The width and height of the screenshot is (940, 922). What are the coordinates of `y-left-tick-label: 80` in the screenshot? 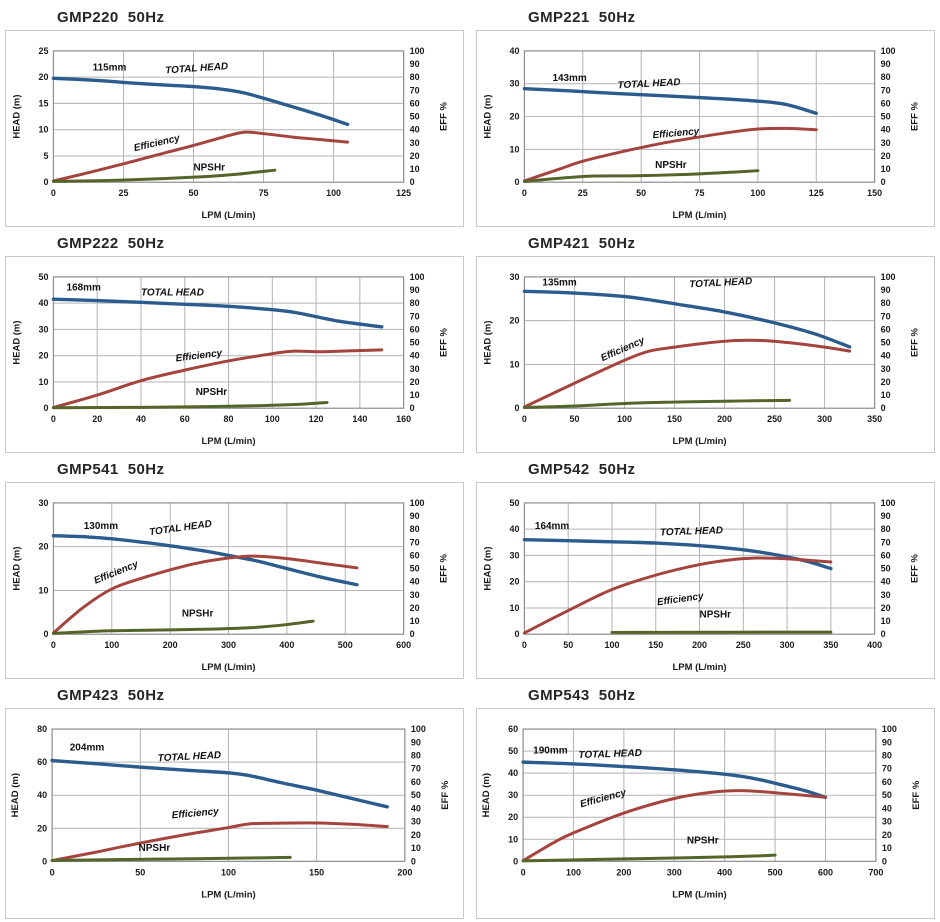 It's located at (42, 729).